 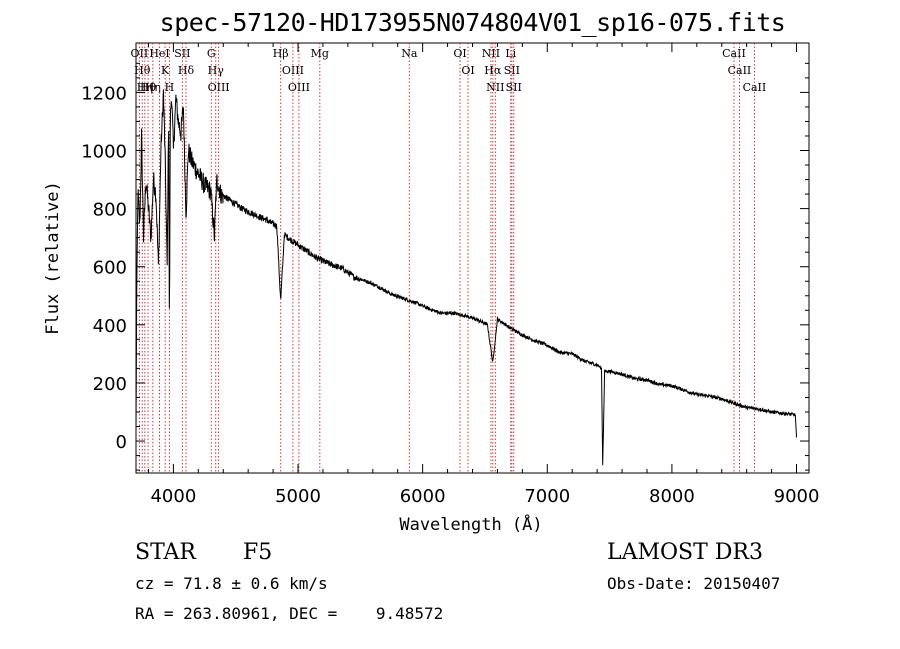 I want to click on spectral-line-label: Hδ, so click(x=186, y=70).